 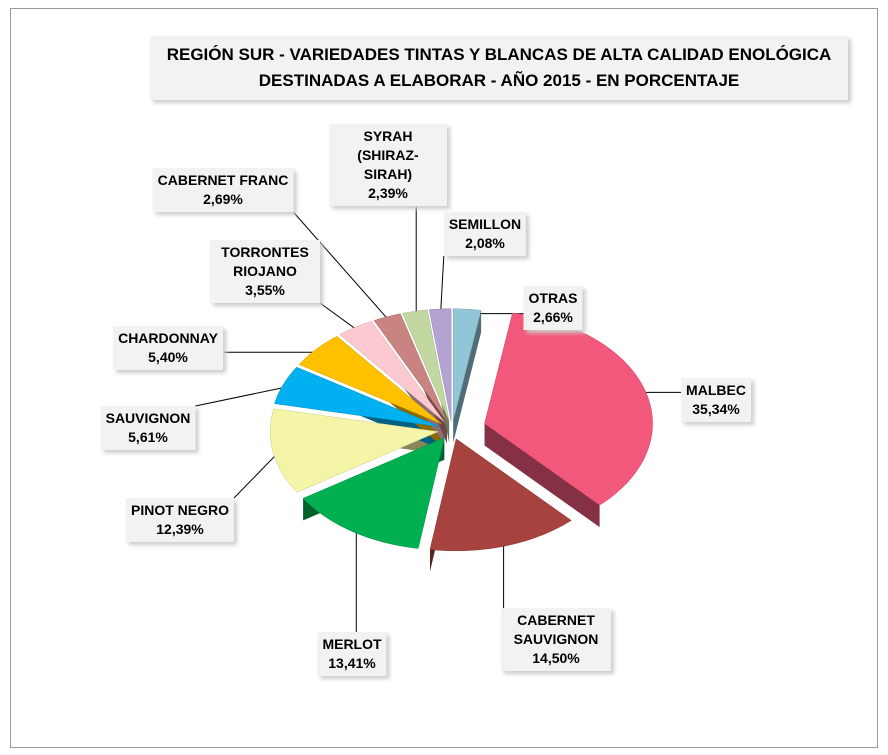 What do you see at coordinates (485, 234) in the screenshot?
I see `data-label: SEMILLON 2,08%` at bounding box center [485, 234].